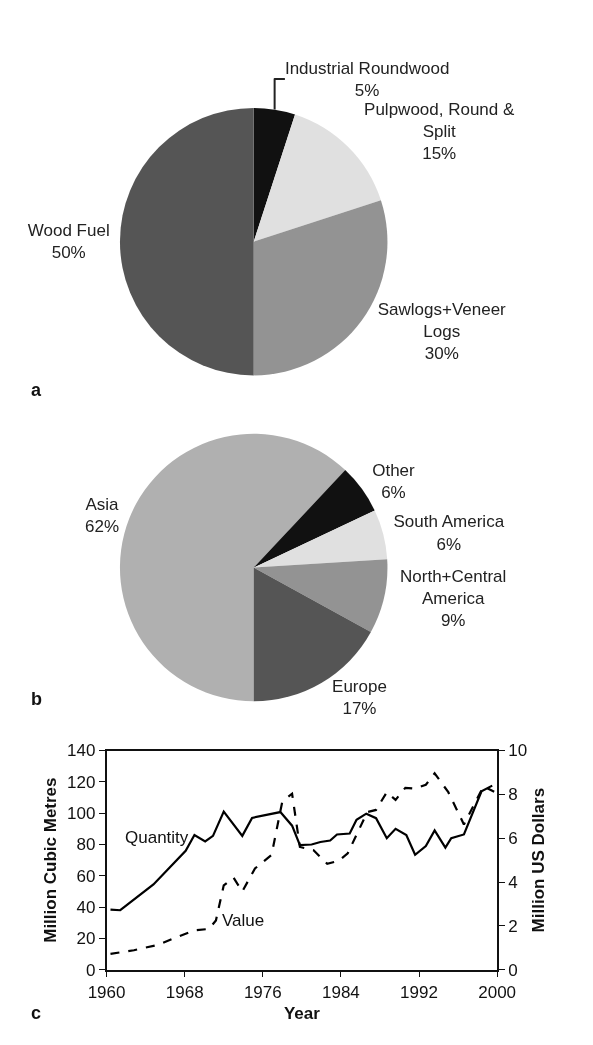 The image size is (593, 1045). Describe the element at coordinates (81, 751) in the screenshot. I see `y-tick-label: 140` at that location.